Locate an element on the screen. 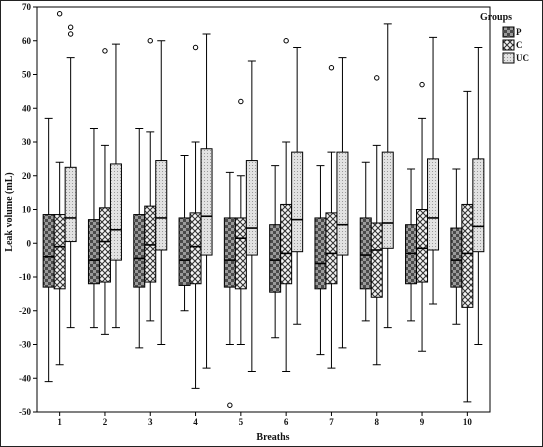 Image resolution: width=543 pixels, height=447 pixels. legend-label-c: C is located at coordinates (519, 45).